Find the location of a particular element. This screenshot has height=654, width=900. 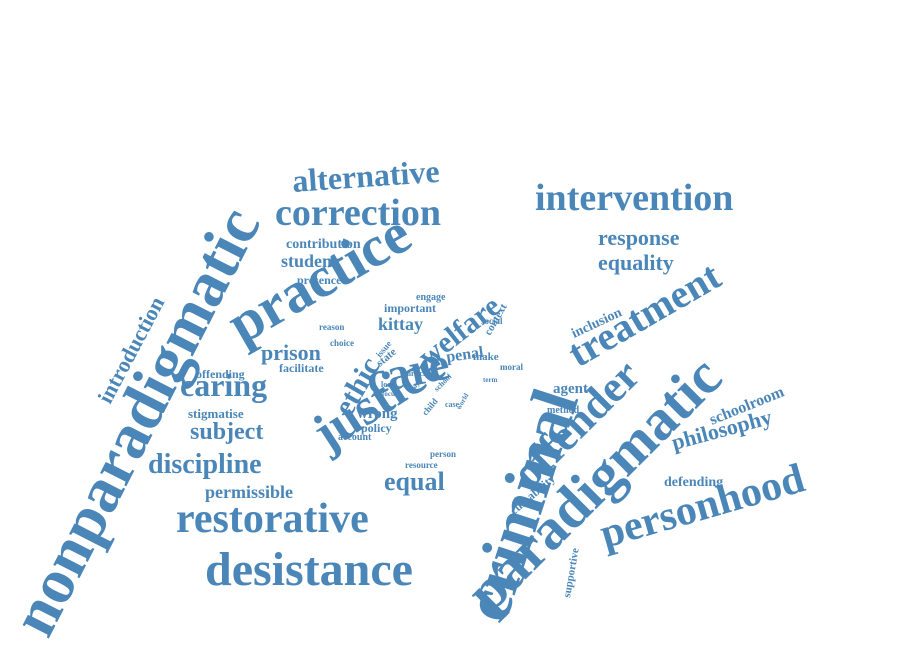

word-intervention: intervention is located at coordinates (634, 198).